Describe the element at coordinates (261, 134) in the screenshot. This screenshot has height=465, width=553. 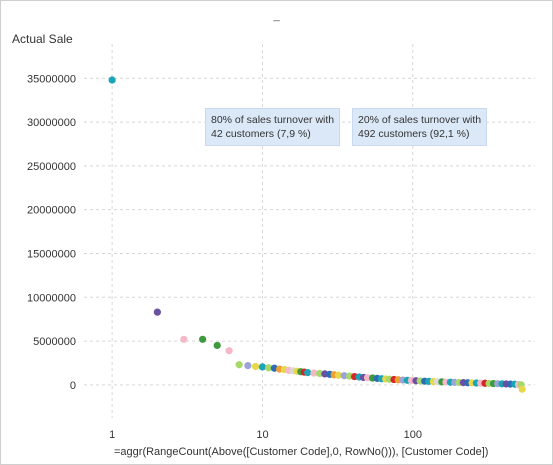
I see `annotation-line: 42 customers (7,9 %)` at that location.